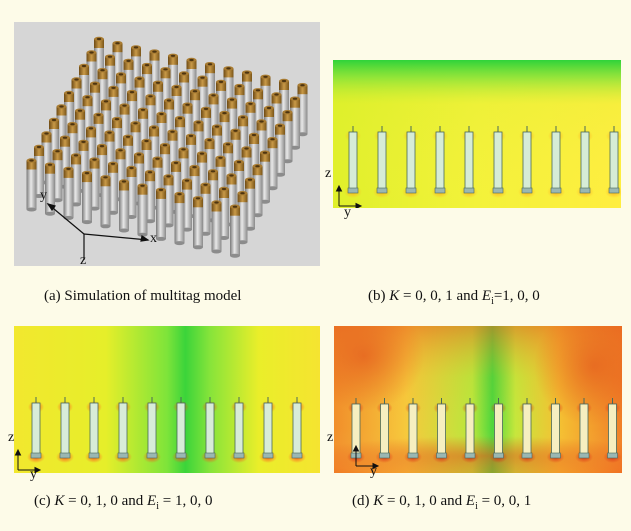 The width and height of the screenshot is (631, 531). What do you see at coordinates (328, 173) in the screenshot?
I see `panel-b-axis-z-label: z` at bounding box center [328, 173].